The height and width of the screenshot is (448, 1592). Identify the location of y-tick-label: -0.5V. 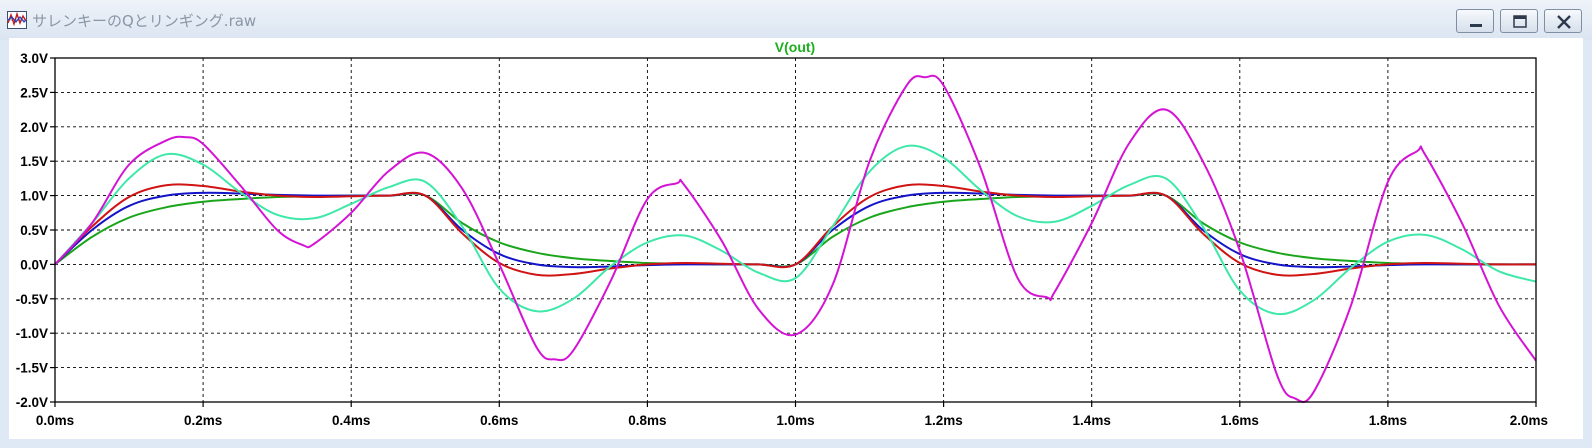
(32, 299).